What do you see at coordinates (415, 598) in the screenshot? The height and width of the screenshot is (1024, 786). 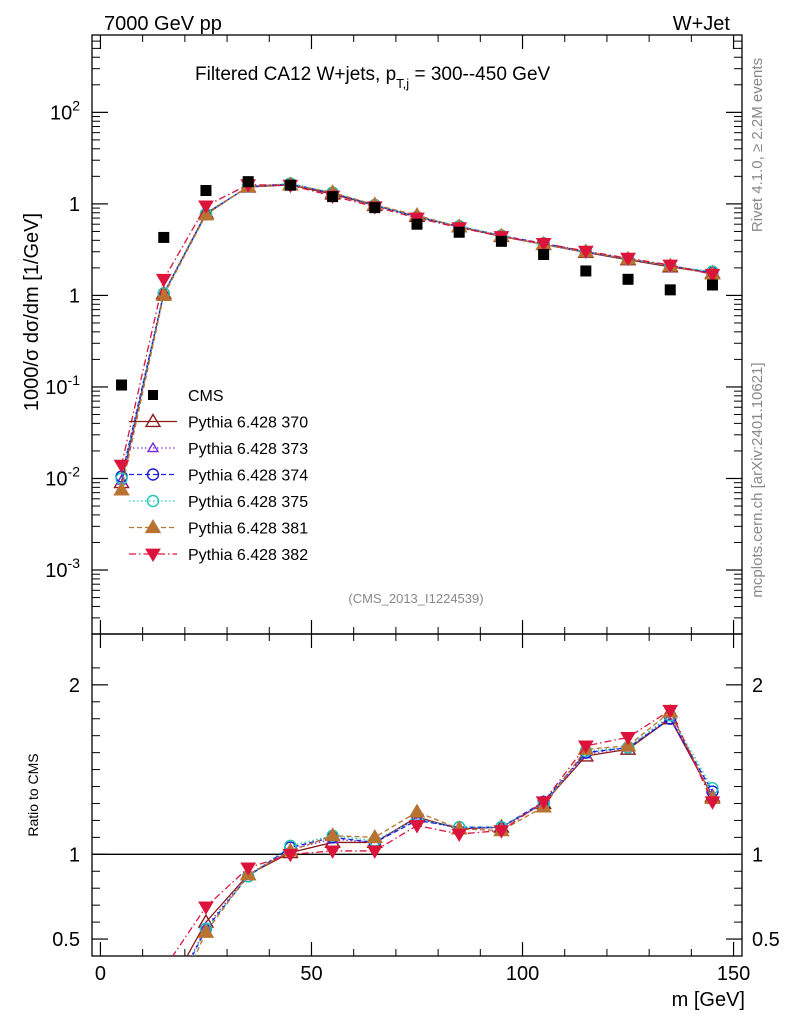 I see `analysis-id: (CMS_2013_I1224539)` at bounding box center [415, 598].